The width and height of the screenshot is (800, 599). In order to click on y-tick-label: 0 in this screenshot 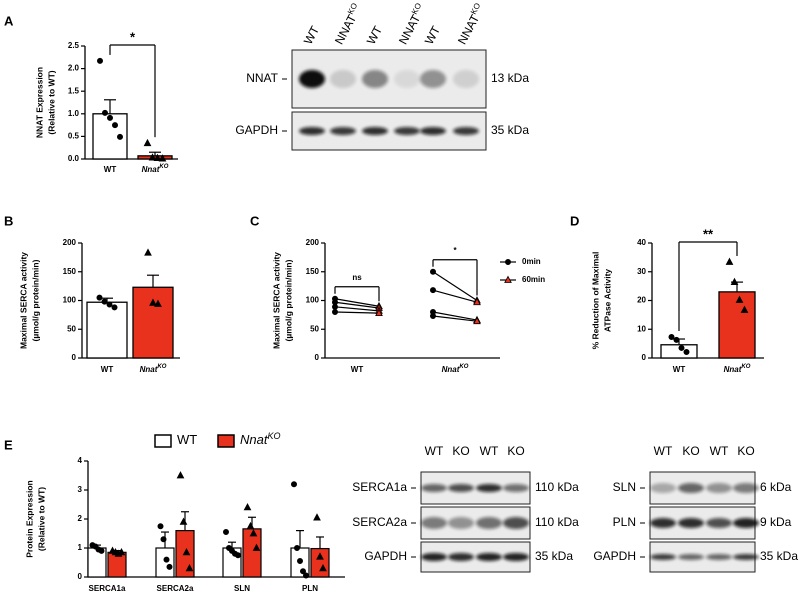, I will do `click(80, 576)`.